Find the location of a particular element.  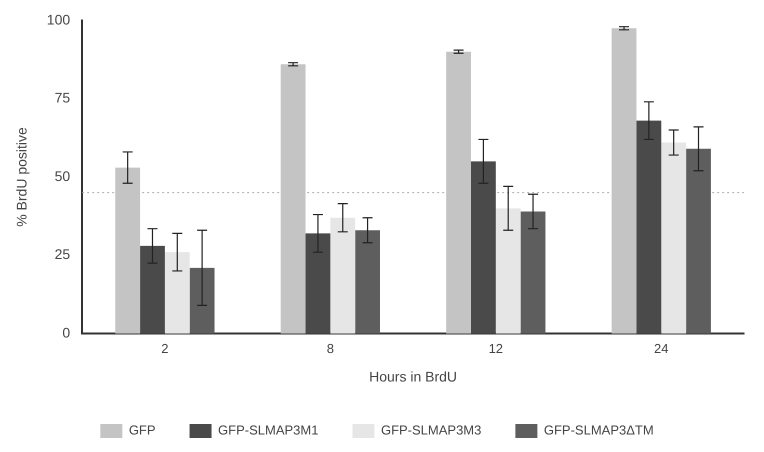

x-tick-label: 24 is located at coordinates (661, 348).